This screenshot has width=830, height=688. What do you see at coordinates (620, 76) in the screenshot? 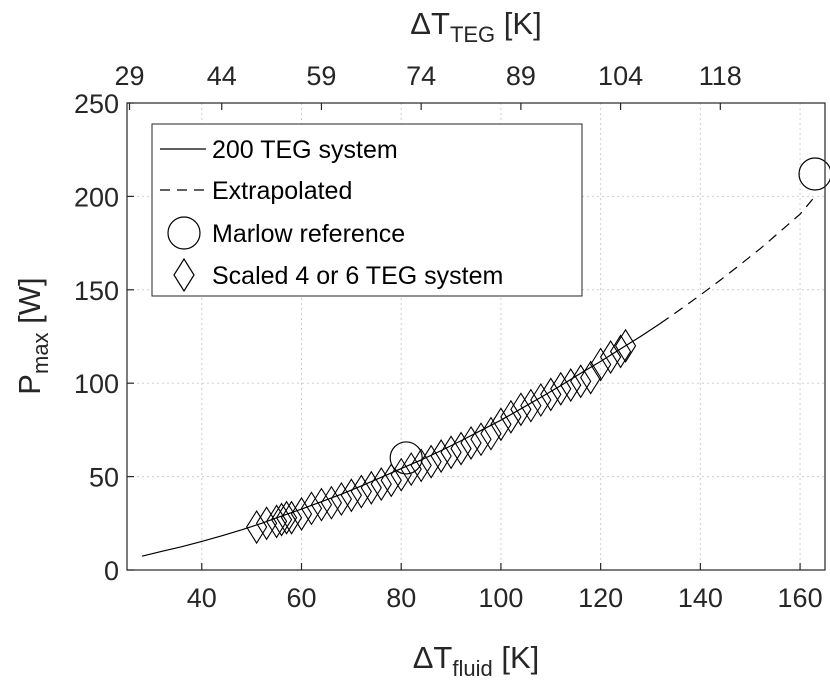
I see `top-x-tick-label: 104` at bounding box center [620, 76].